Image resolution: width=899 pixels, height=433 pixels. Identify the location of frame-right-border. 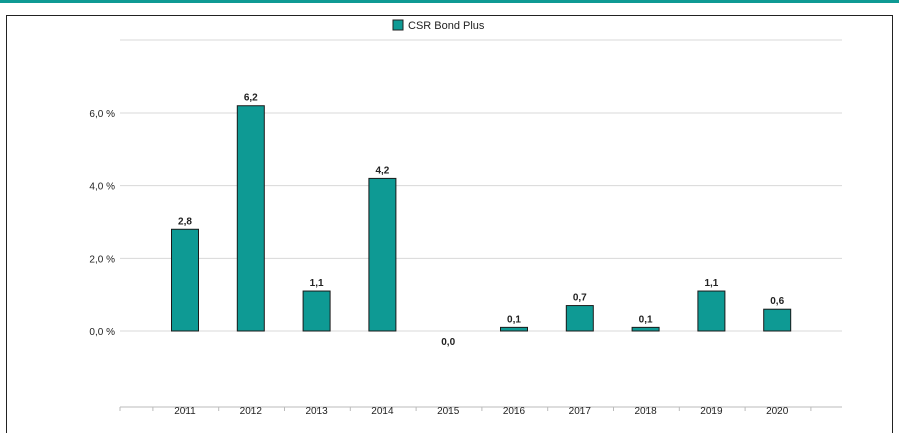
(892, 224).